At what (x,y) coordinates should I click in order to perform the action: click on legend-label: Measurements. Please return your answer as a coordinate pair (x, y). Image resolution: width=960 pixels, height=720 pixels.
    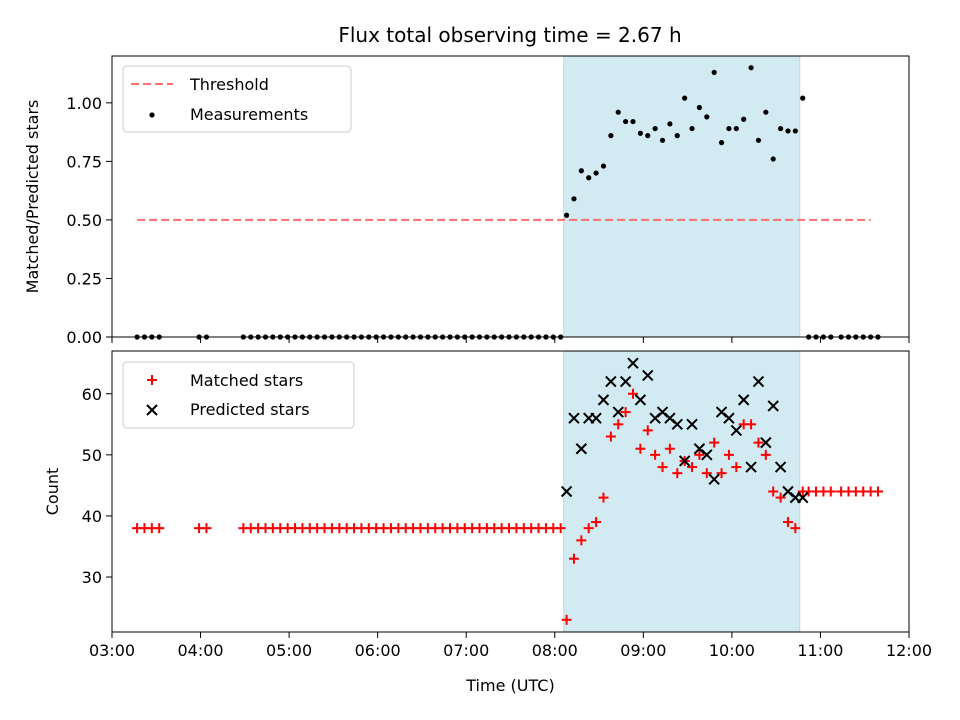
    Looking at the image, I should click on (249, 114).